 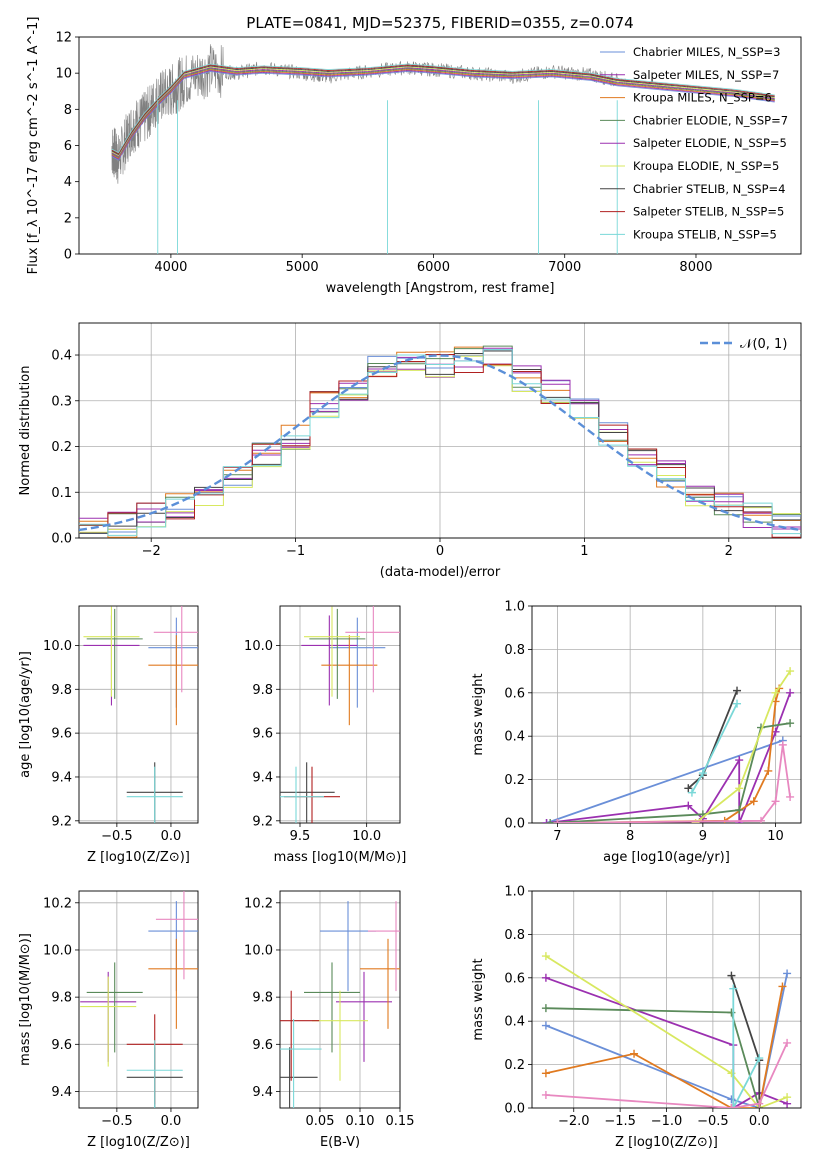 I want to click on x-tick-label: −1.5, so click(x=620, y=1121).